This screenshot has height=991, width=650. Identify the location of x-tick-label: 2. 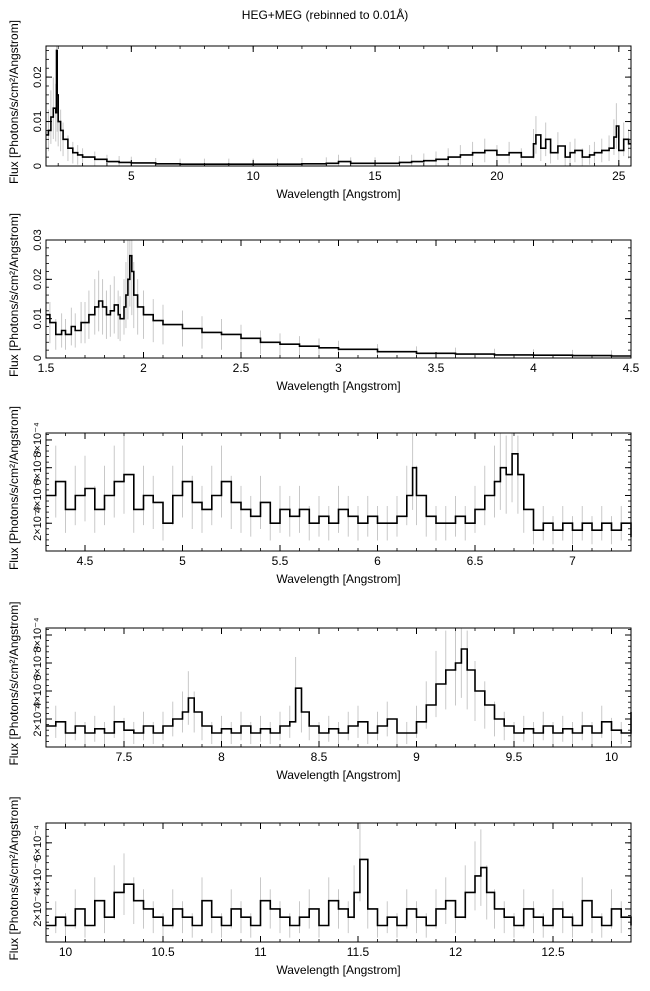
(143, 368).